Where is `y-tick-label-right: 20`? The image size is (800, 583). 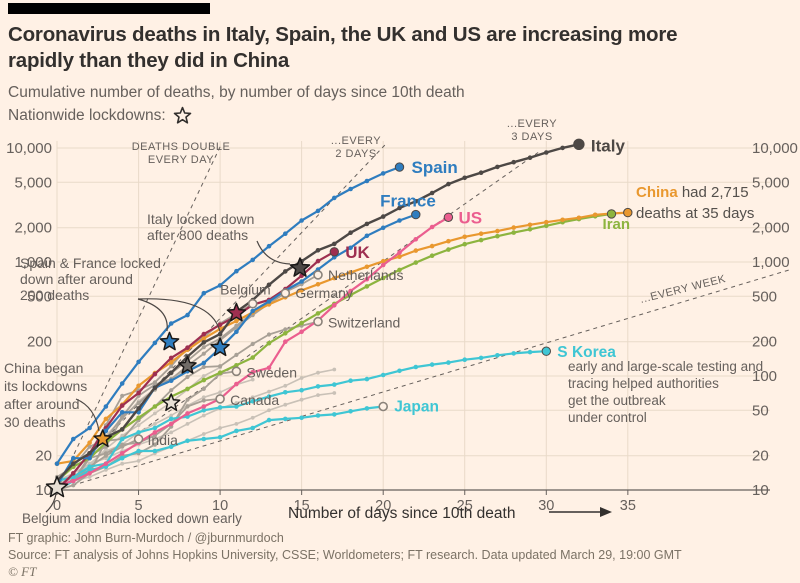 y-tick-label-right: 20 is located at coordinates (760, 456).